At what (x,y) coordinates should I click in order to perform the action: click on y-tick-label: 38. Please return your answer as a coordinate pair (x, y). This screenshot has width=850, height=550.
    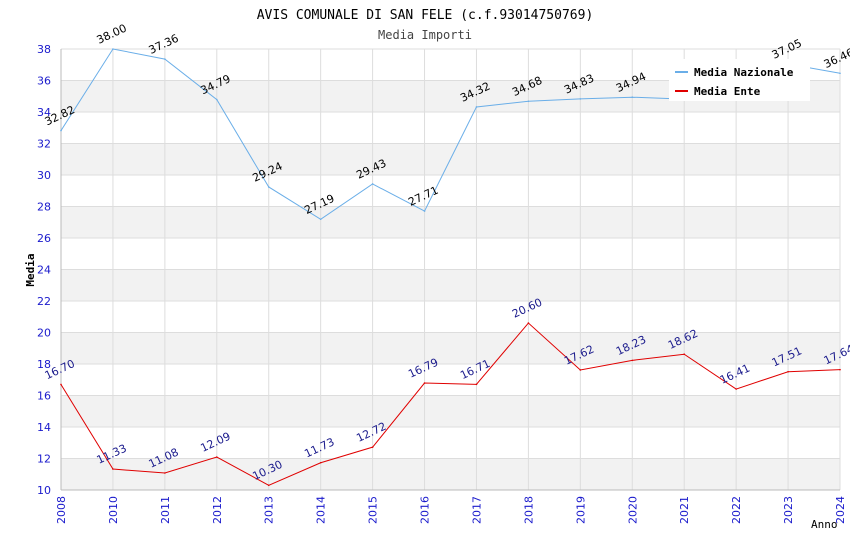
    Looking at the image, I should click on (44, 49).